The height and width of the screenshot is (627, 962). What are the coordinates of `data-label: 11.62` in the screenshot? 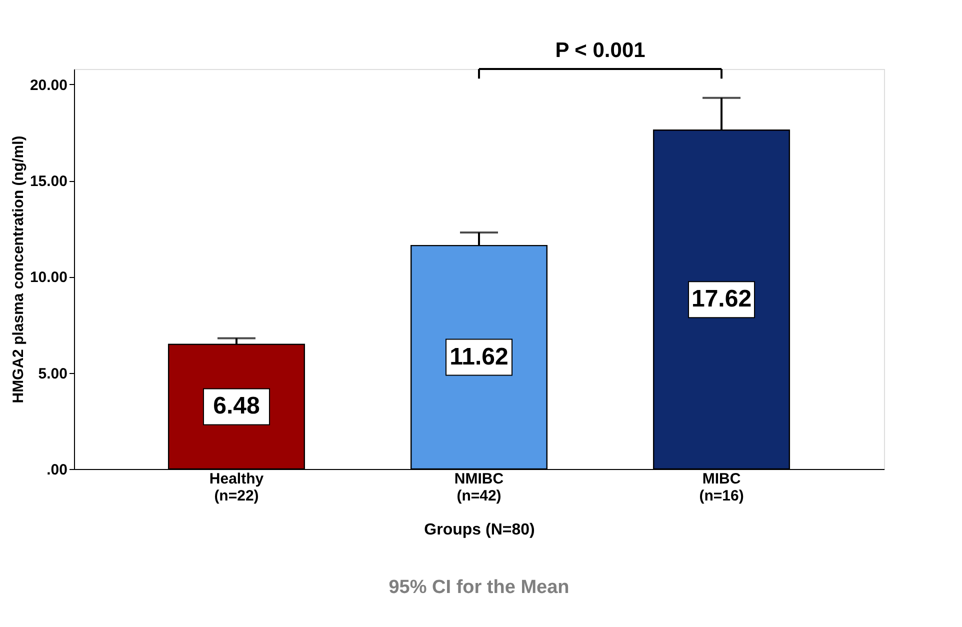 It's located at (479, 356).